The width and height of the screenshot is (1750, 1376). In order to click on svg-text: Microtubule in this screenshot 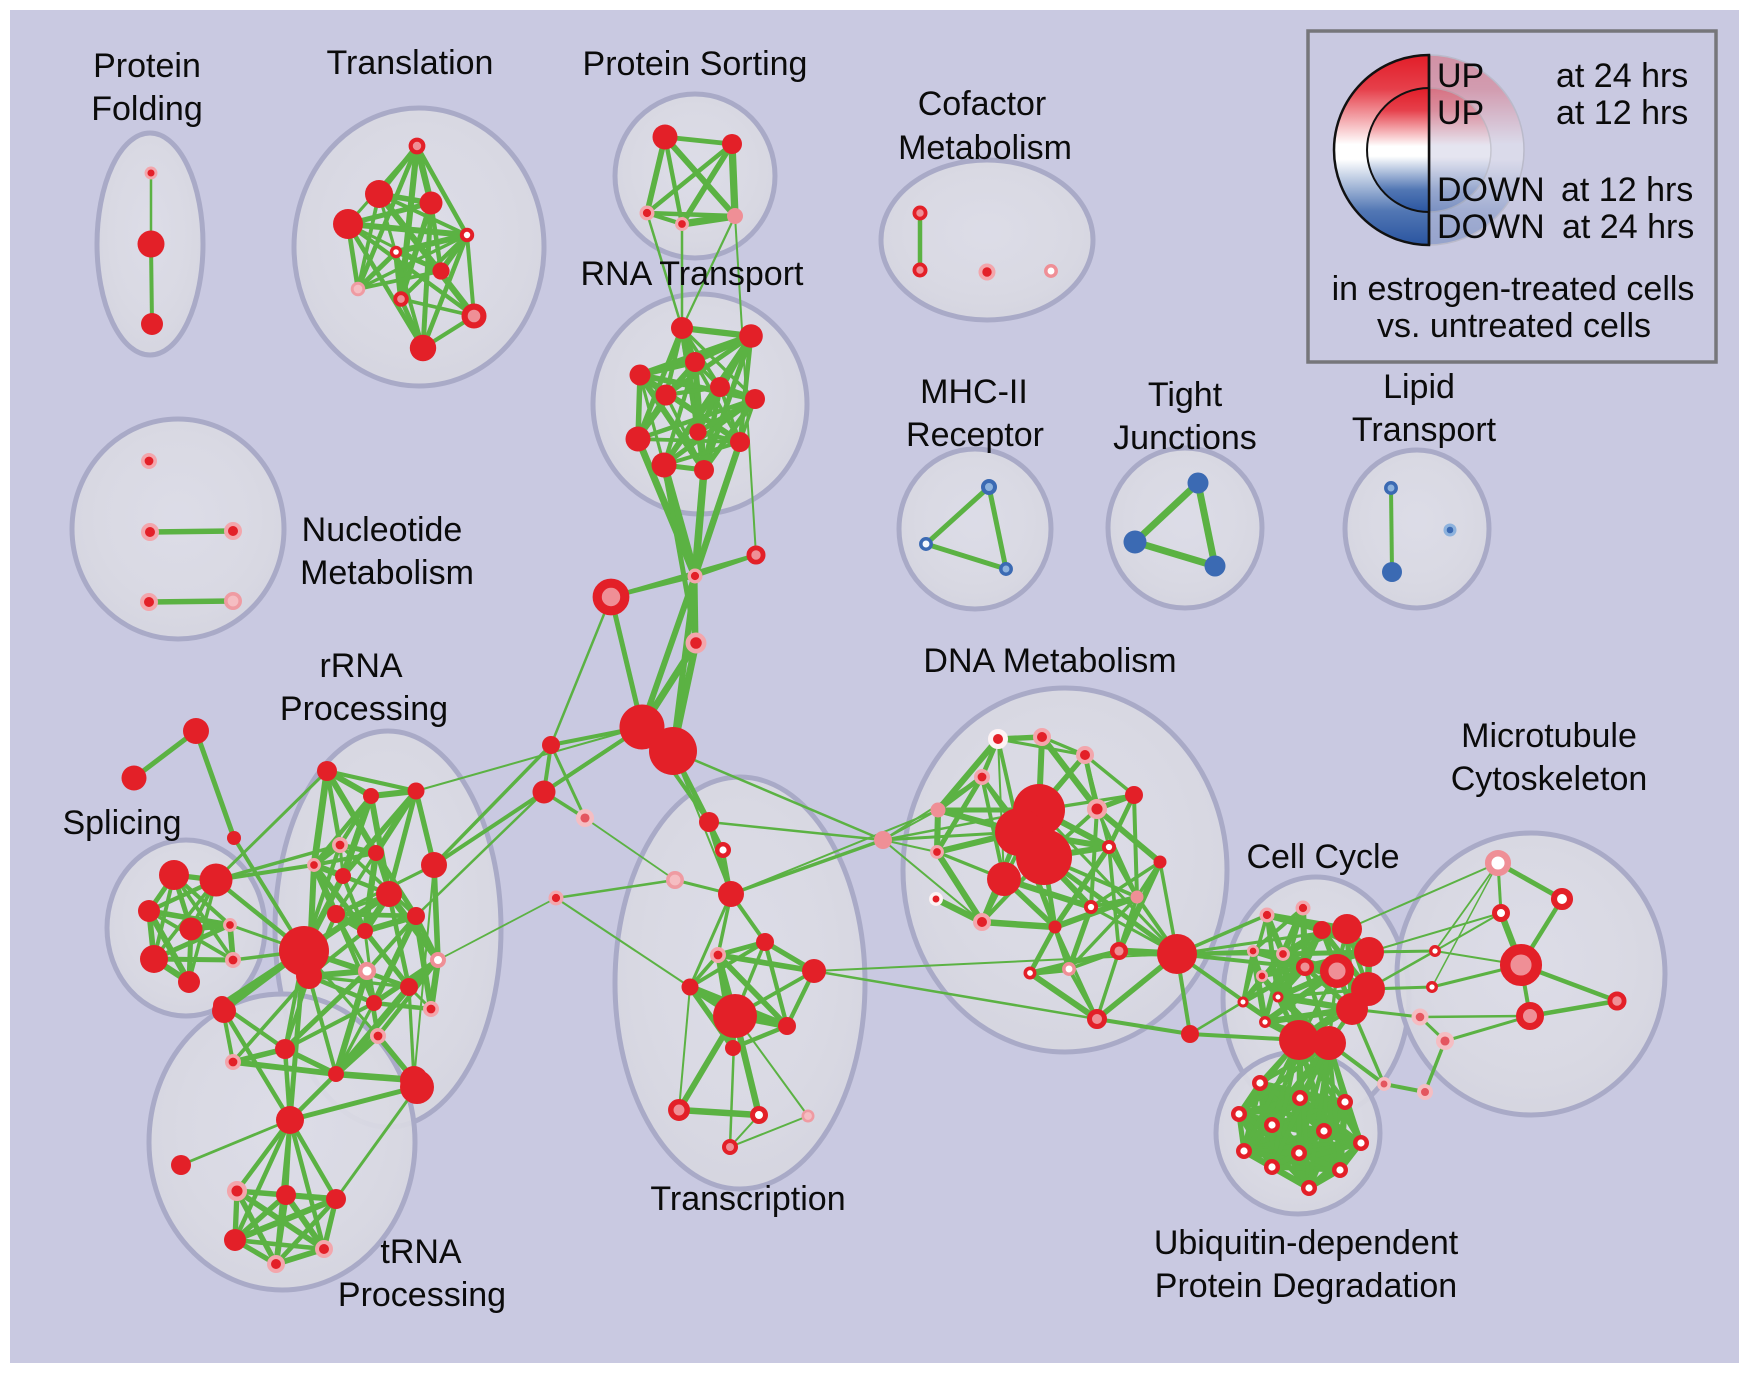, I will do `click(1549, 736)`.